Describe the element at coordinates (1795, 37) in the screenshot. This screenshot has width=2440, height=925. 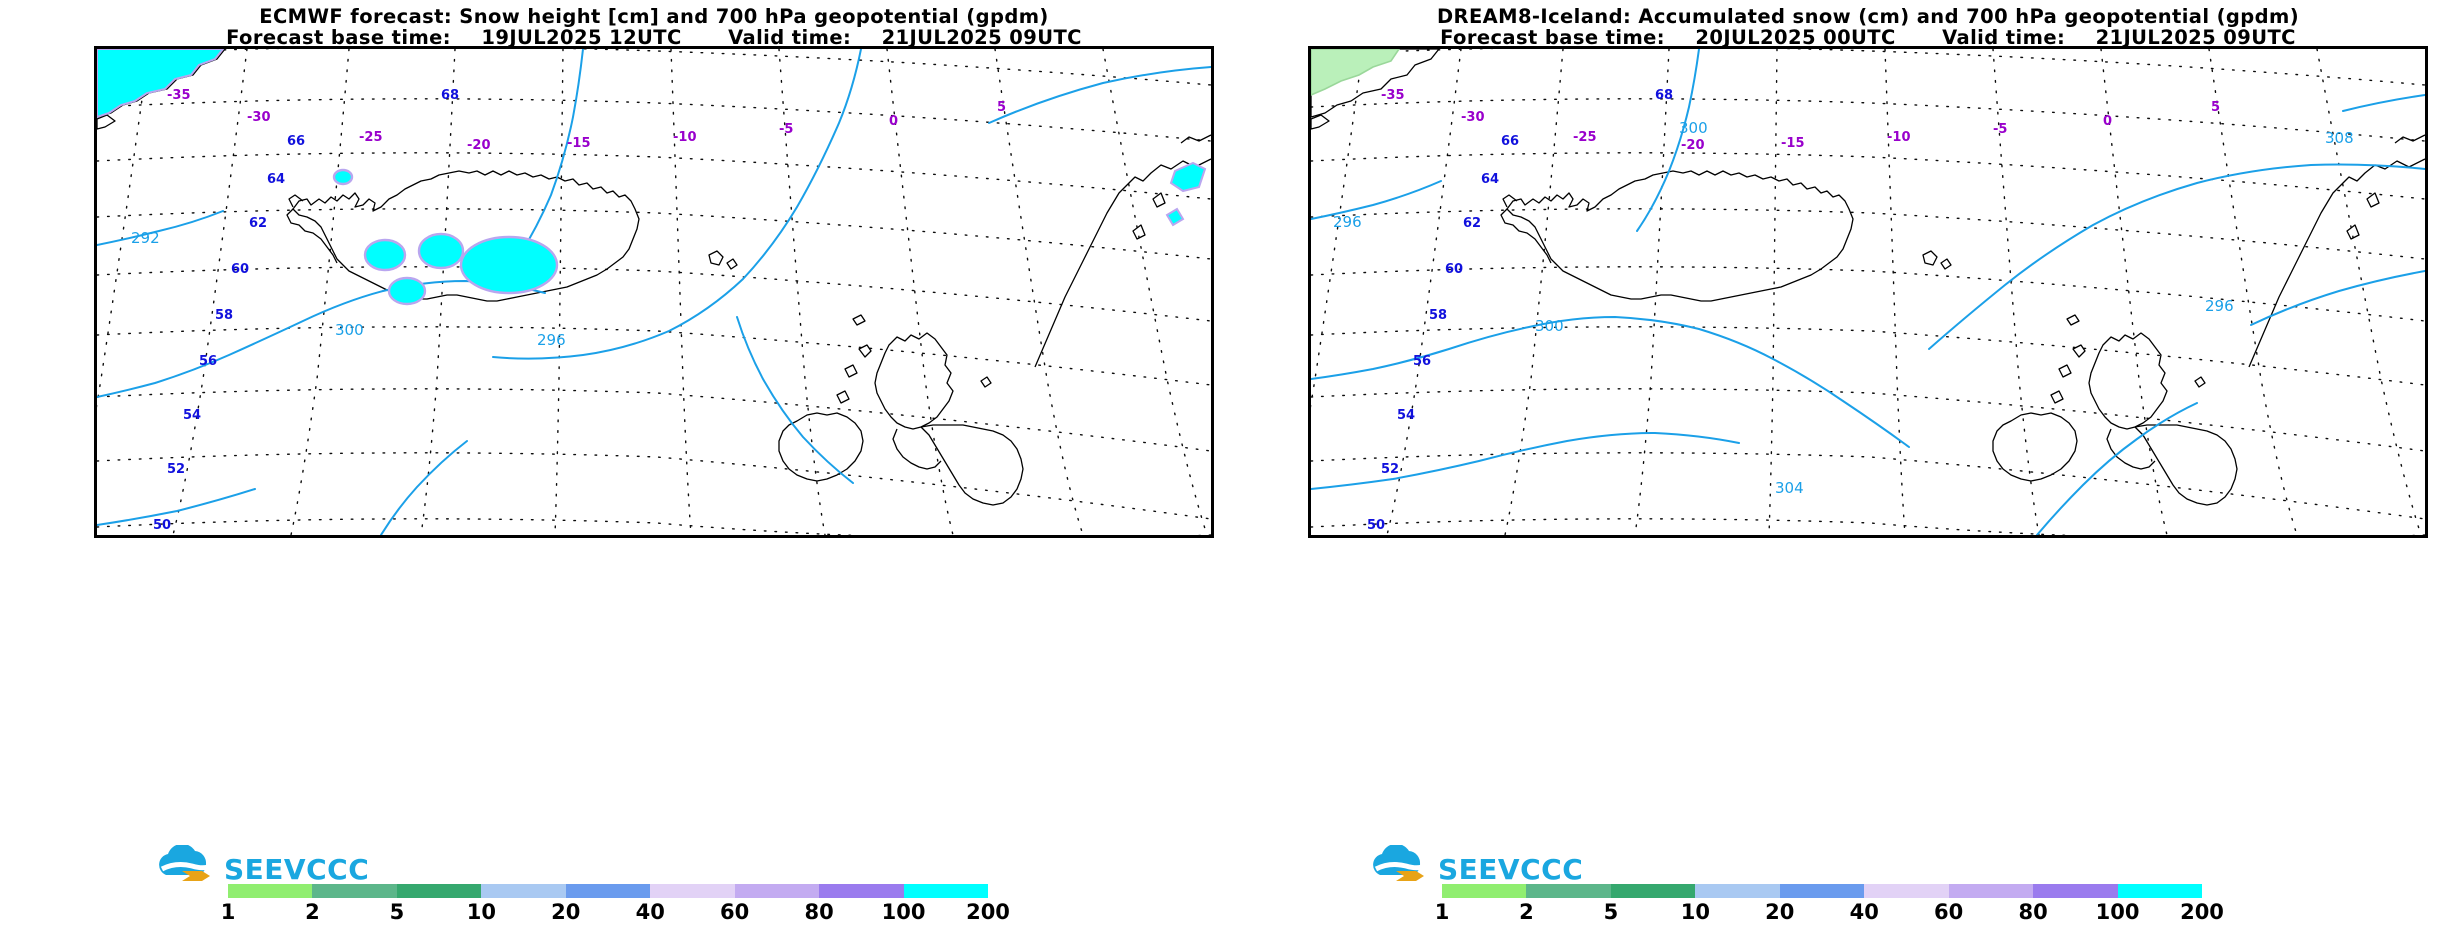
I see `base-time-value: 20JUL2025 00UTC` at that location.